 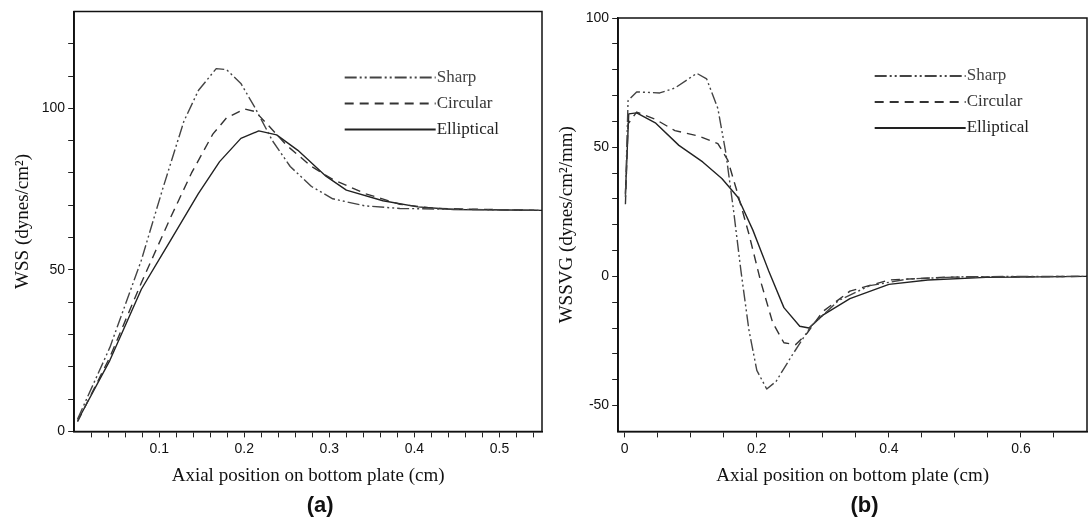 I want to click on text: (a), so click(x=320, y=505).